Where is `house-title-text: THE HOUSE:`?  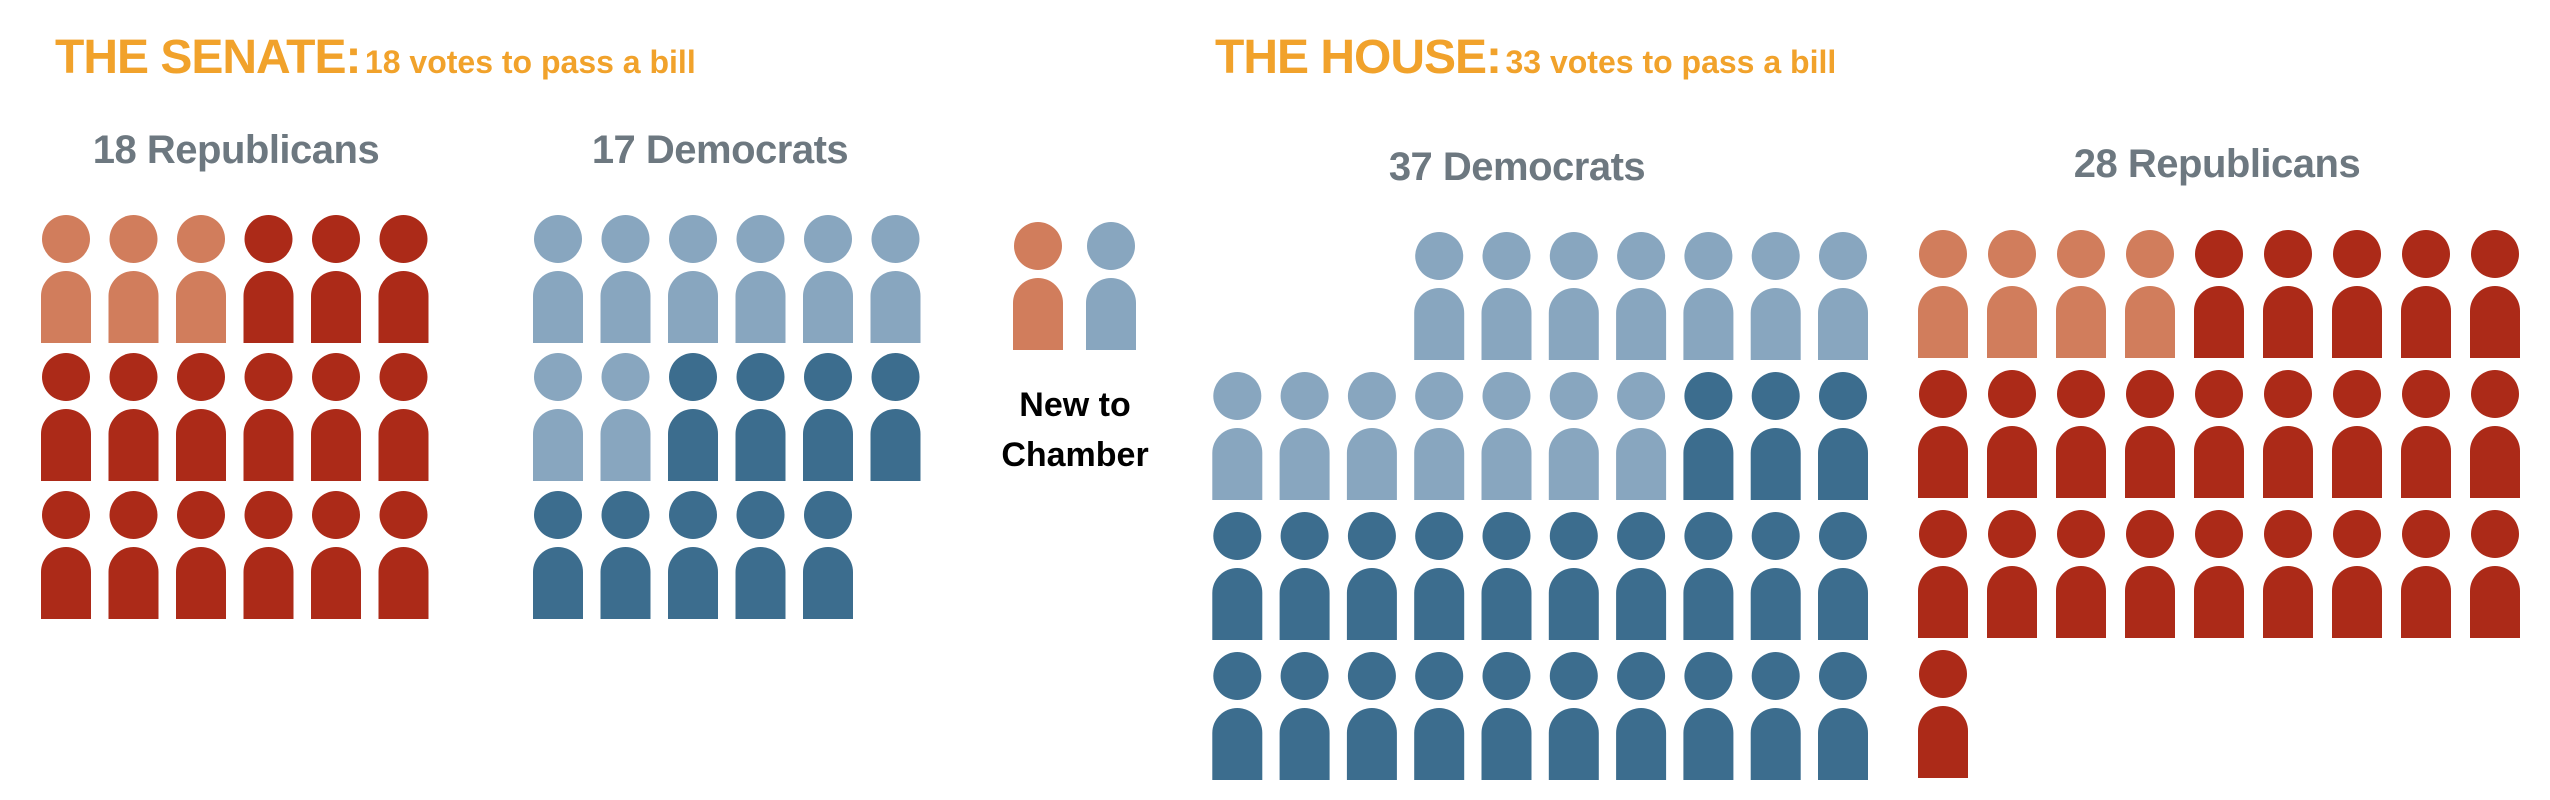 house-title-text: THE HOUSE: is located at coordinates (1358, 57).